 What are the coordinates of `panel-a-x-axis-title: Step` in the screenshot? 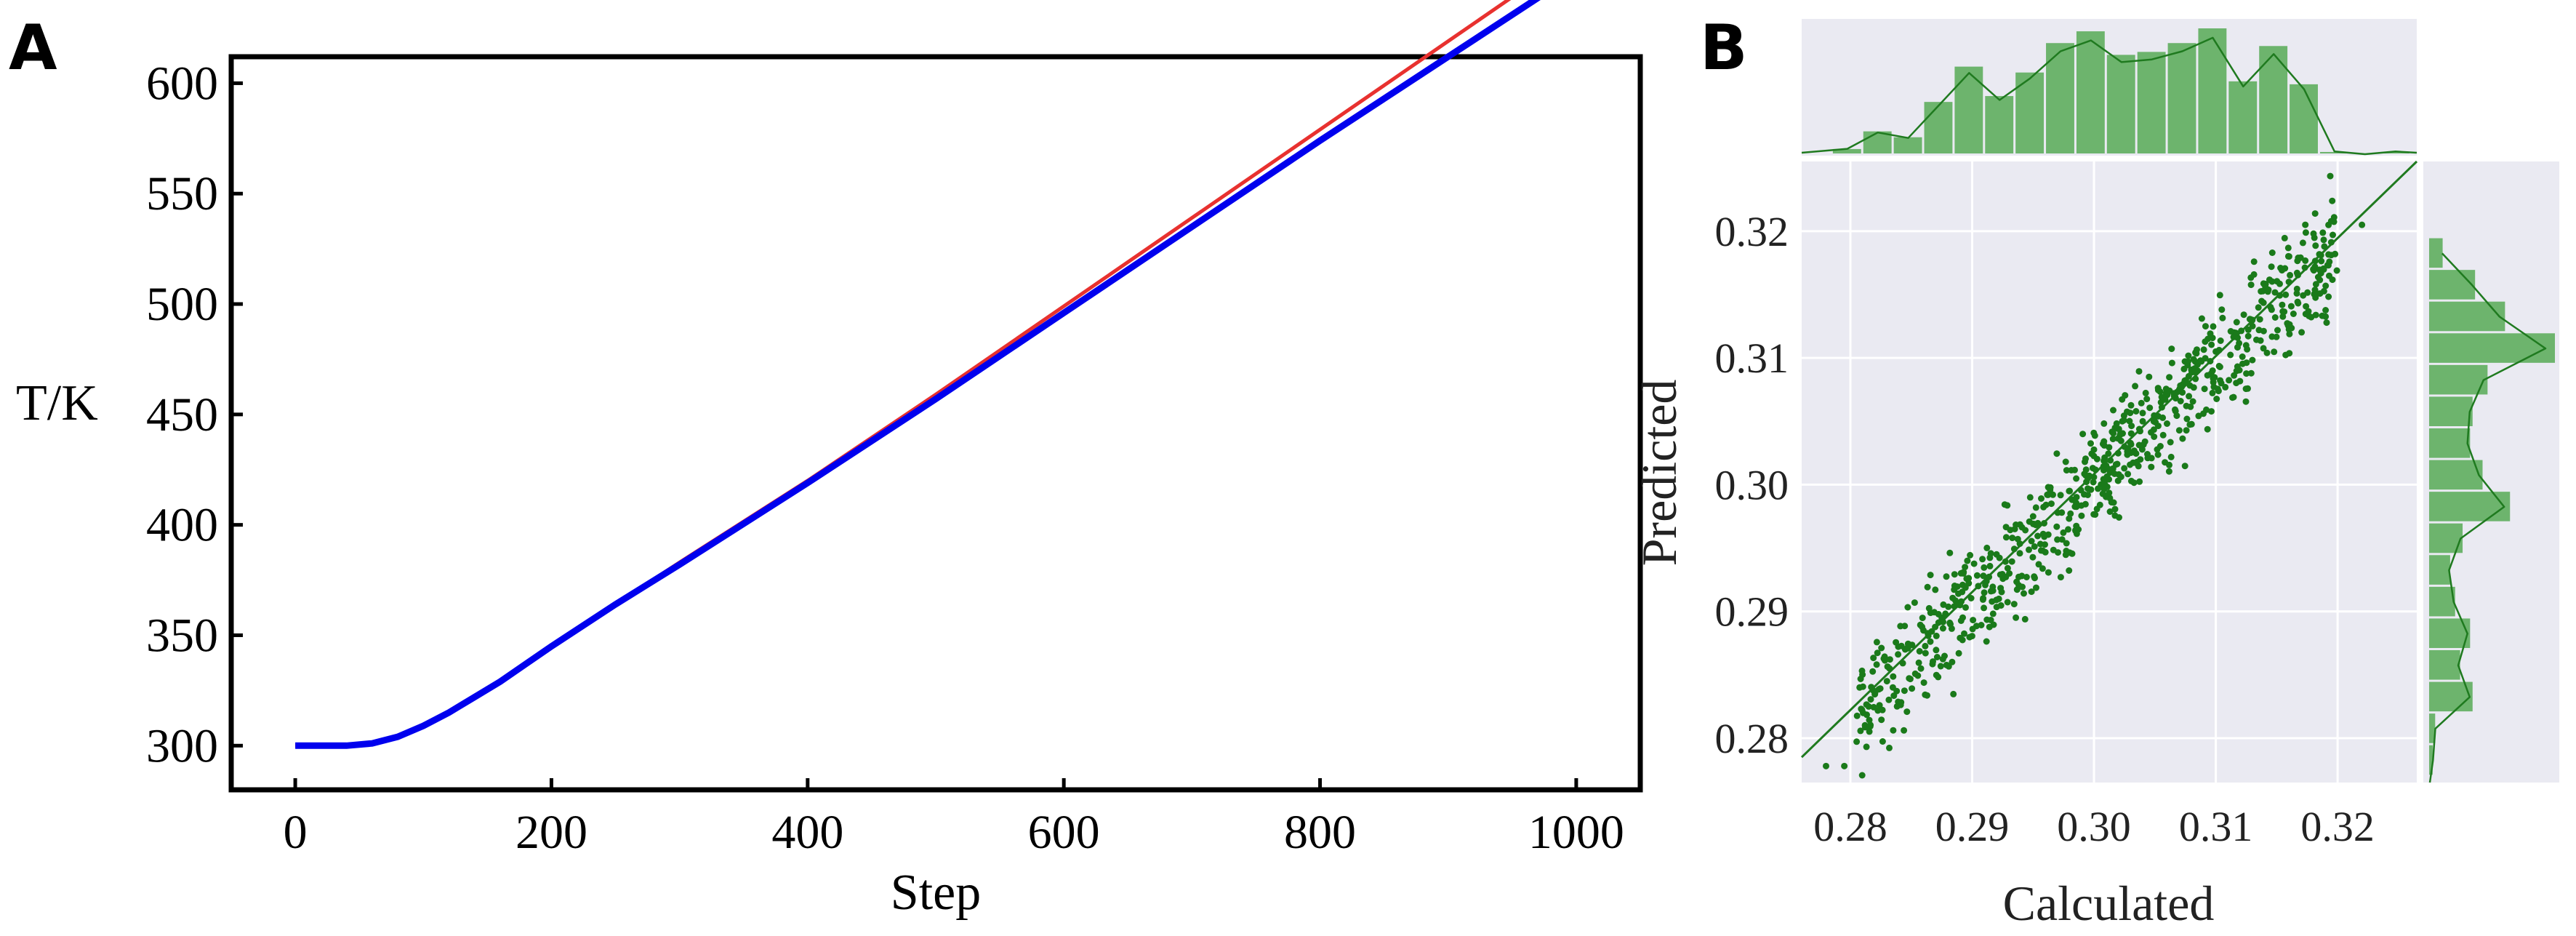 It's located at (936, 893).